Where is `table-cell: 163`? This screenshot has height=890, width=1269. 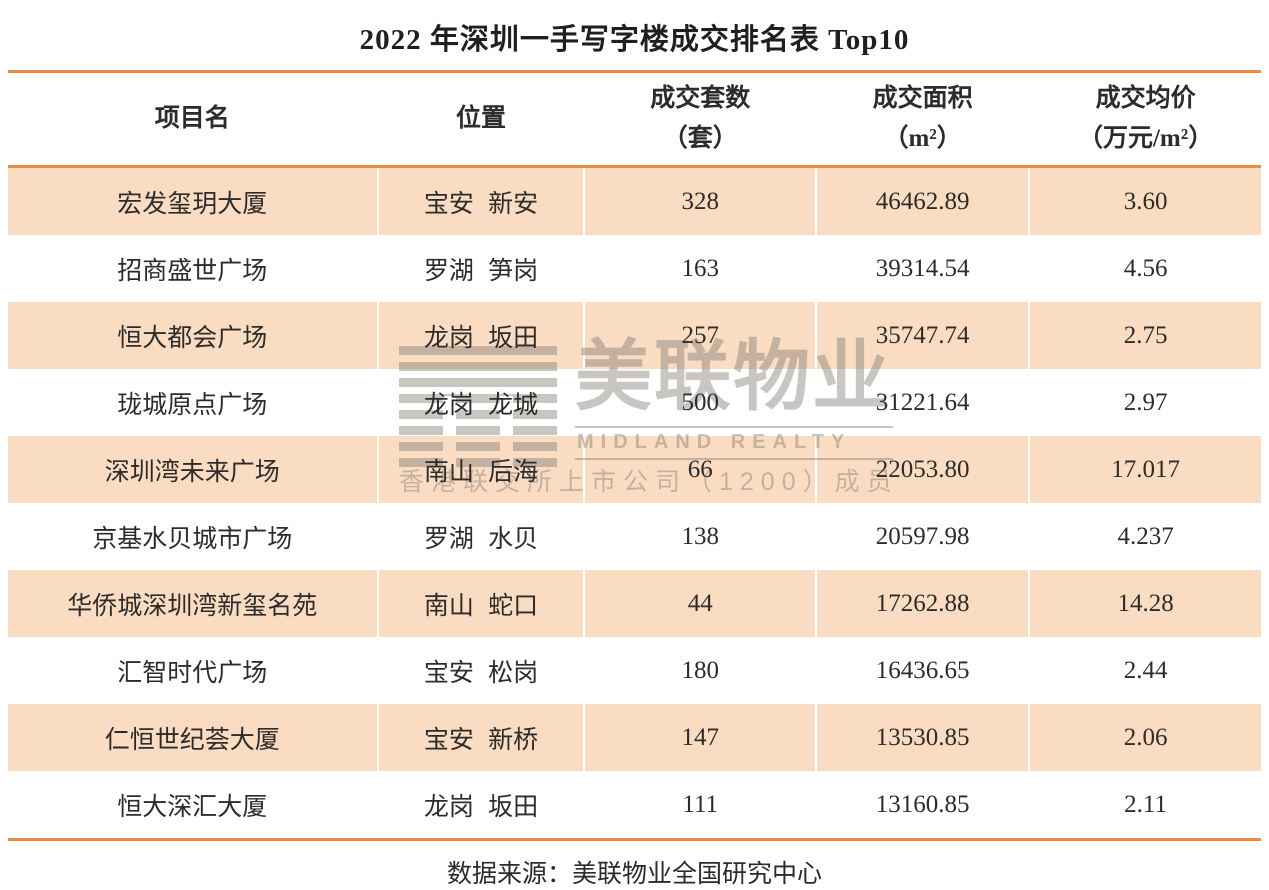 table-cell: 163 is located at coordinates (701, 268).